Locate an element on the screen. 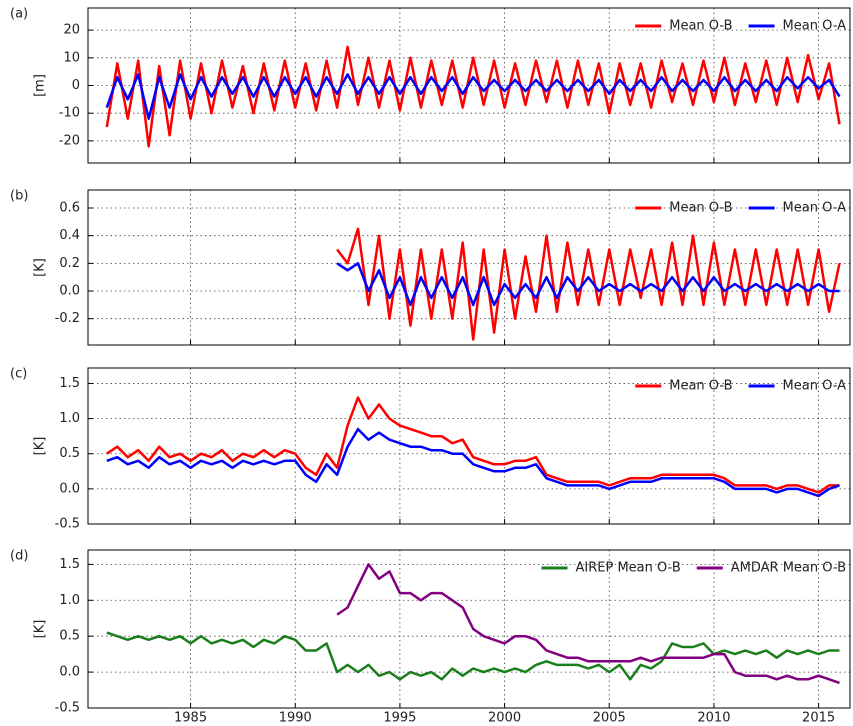 Image resolution: width=853 pixels, height=726 pixels. panel-label: (b) is located at coordinates (19, 196).